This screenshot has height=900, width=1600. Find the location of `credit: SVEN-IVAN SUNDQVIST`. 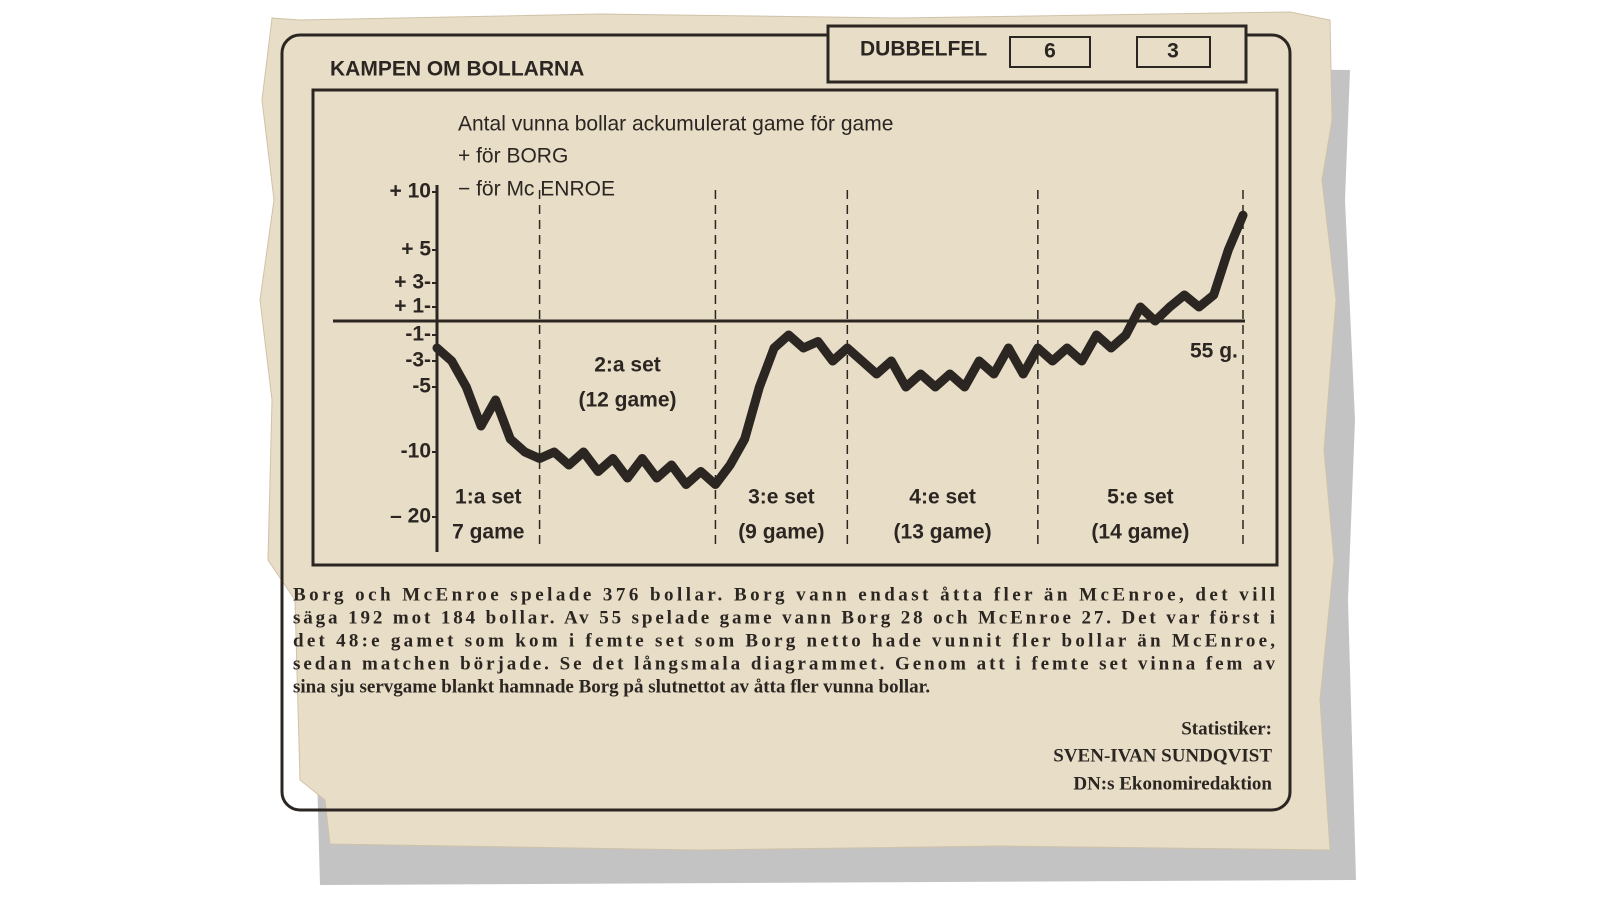

credit: SVEN-IVAN SUNDQVIST is located at coordinates (1162, 755).